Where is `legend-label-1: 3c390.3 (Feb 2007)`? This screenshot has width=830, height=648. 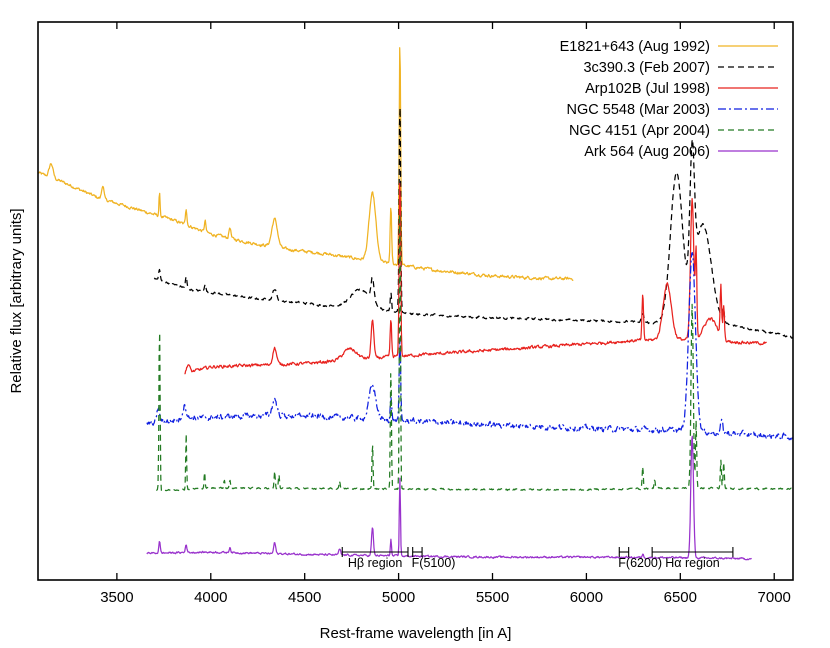 legend-label-1: 3c390.3 (Feb 2007) is located at coordinates (646, 68).